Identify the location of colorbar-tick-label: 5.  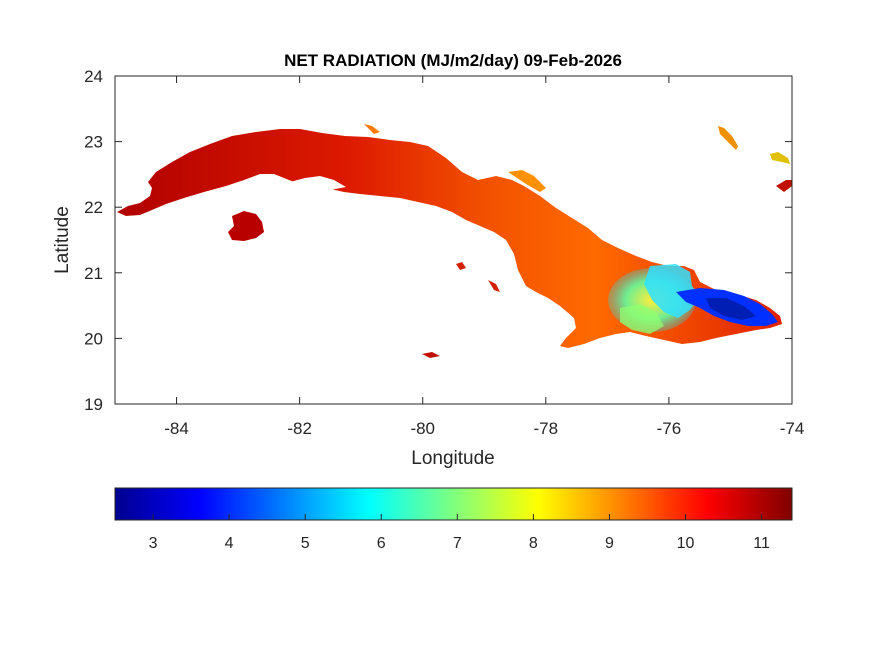
(305, 543).